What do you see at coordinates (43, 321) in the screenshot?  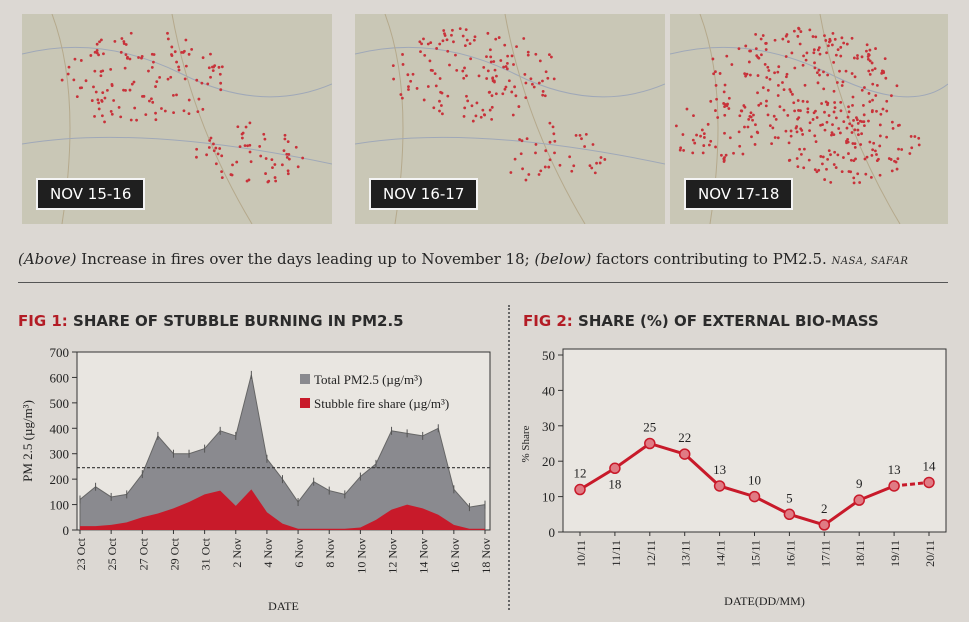 I see `fig1-label: FIG 1:` at bounding box center [43, 321].